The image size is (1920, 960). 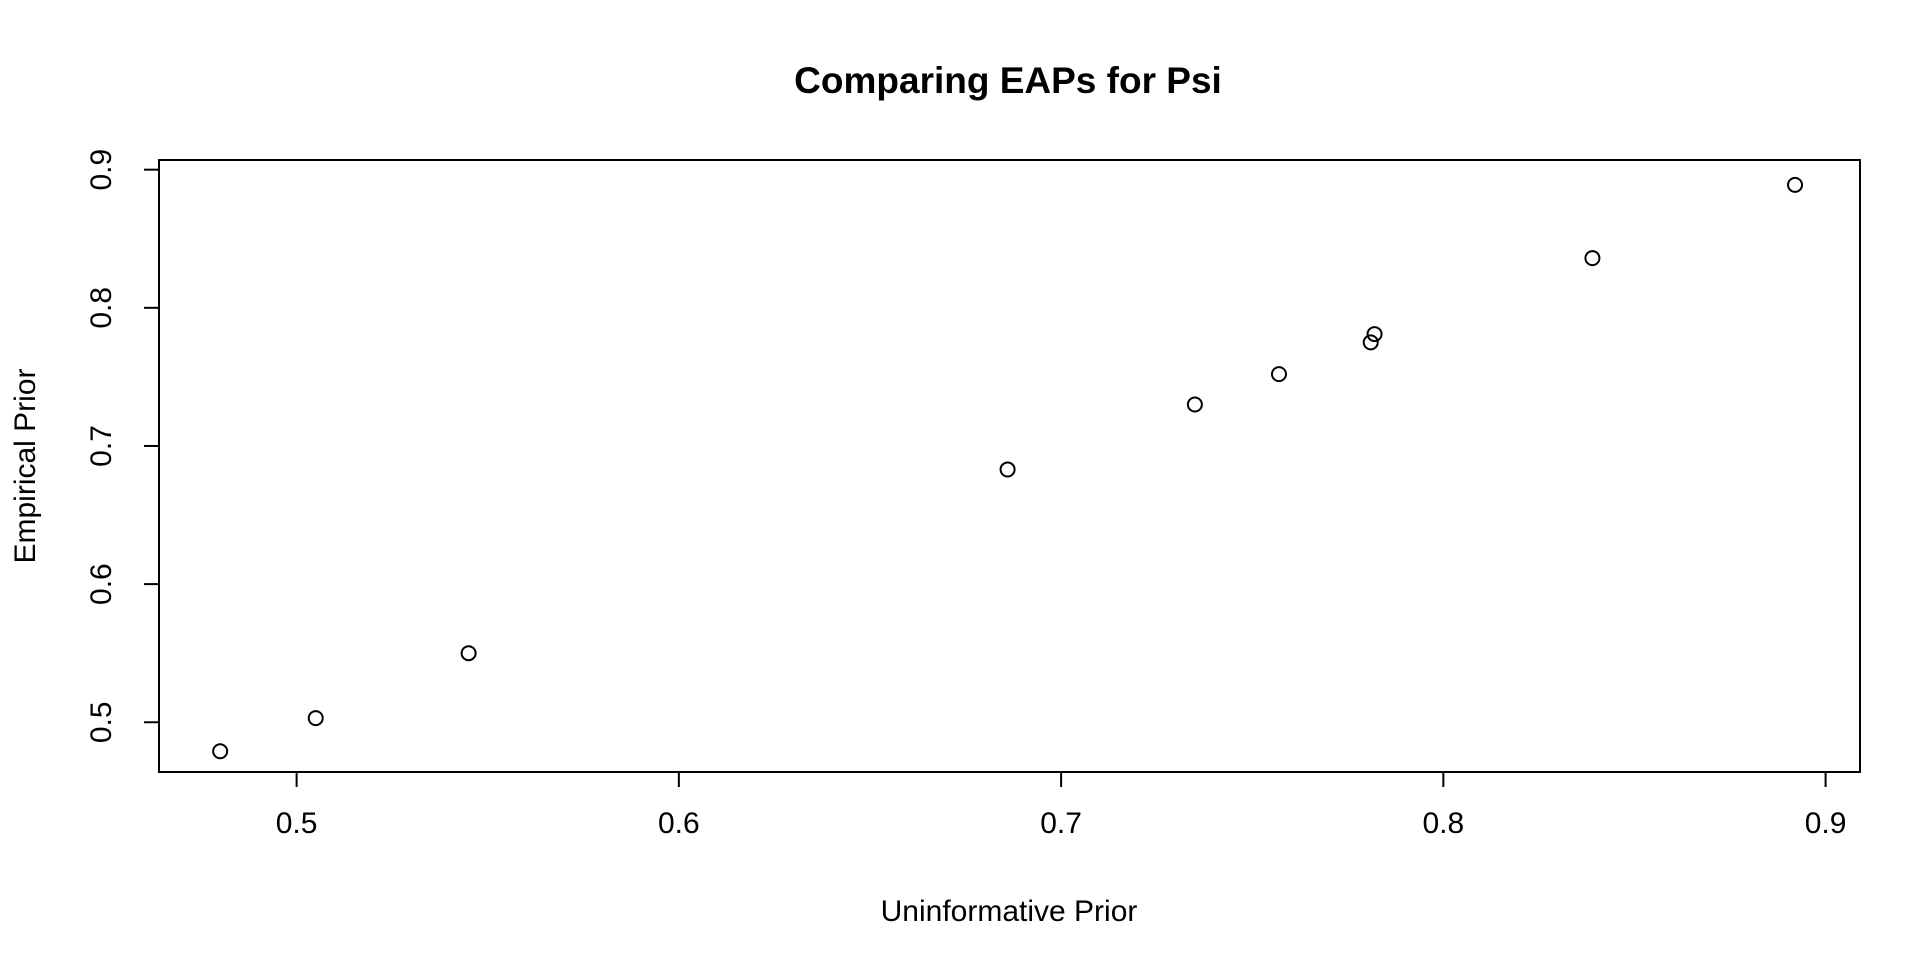 I want to click on y-tick-label: 0.8, so click(x=101, y=308).